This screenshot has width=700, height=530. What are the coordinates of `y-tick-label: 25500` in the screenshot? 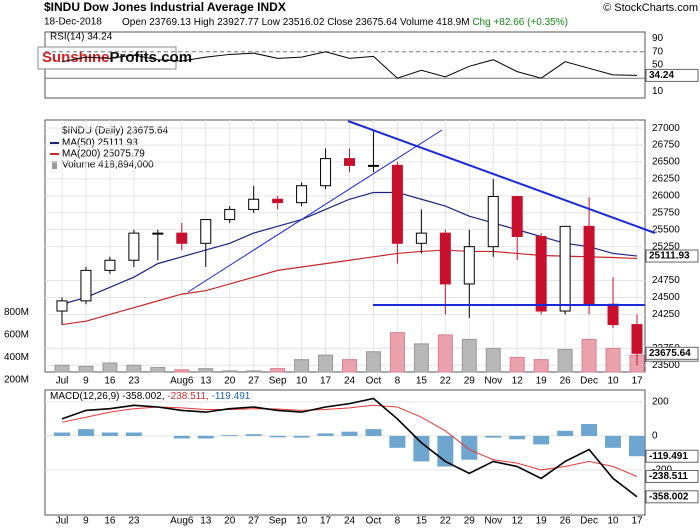 It's located at (666, 229).